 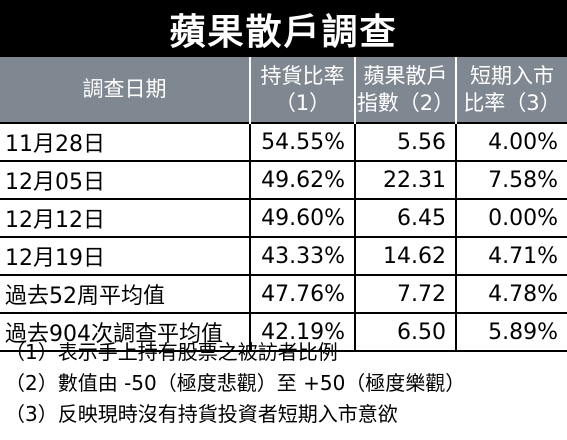 I want to click on cell-date: 12月05日, so click(x=125, y=180).